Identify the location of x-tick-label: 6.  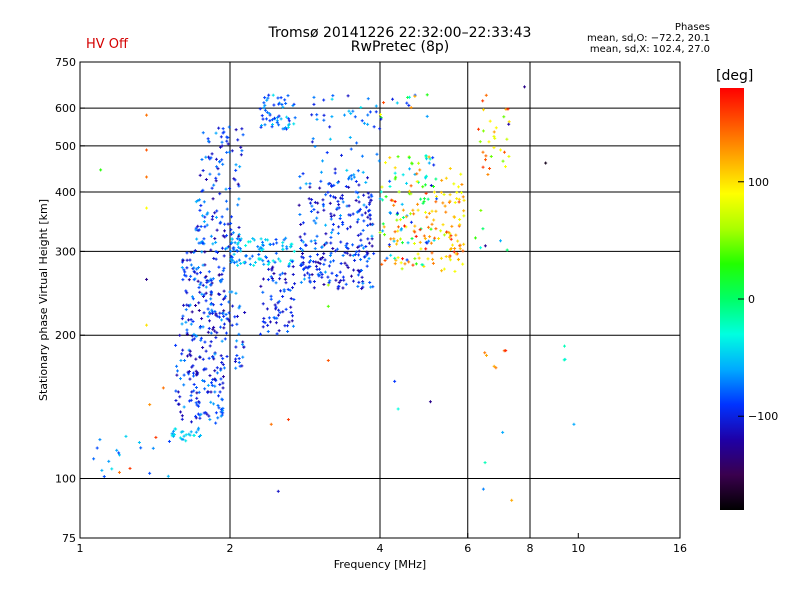
(467, 548).